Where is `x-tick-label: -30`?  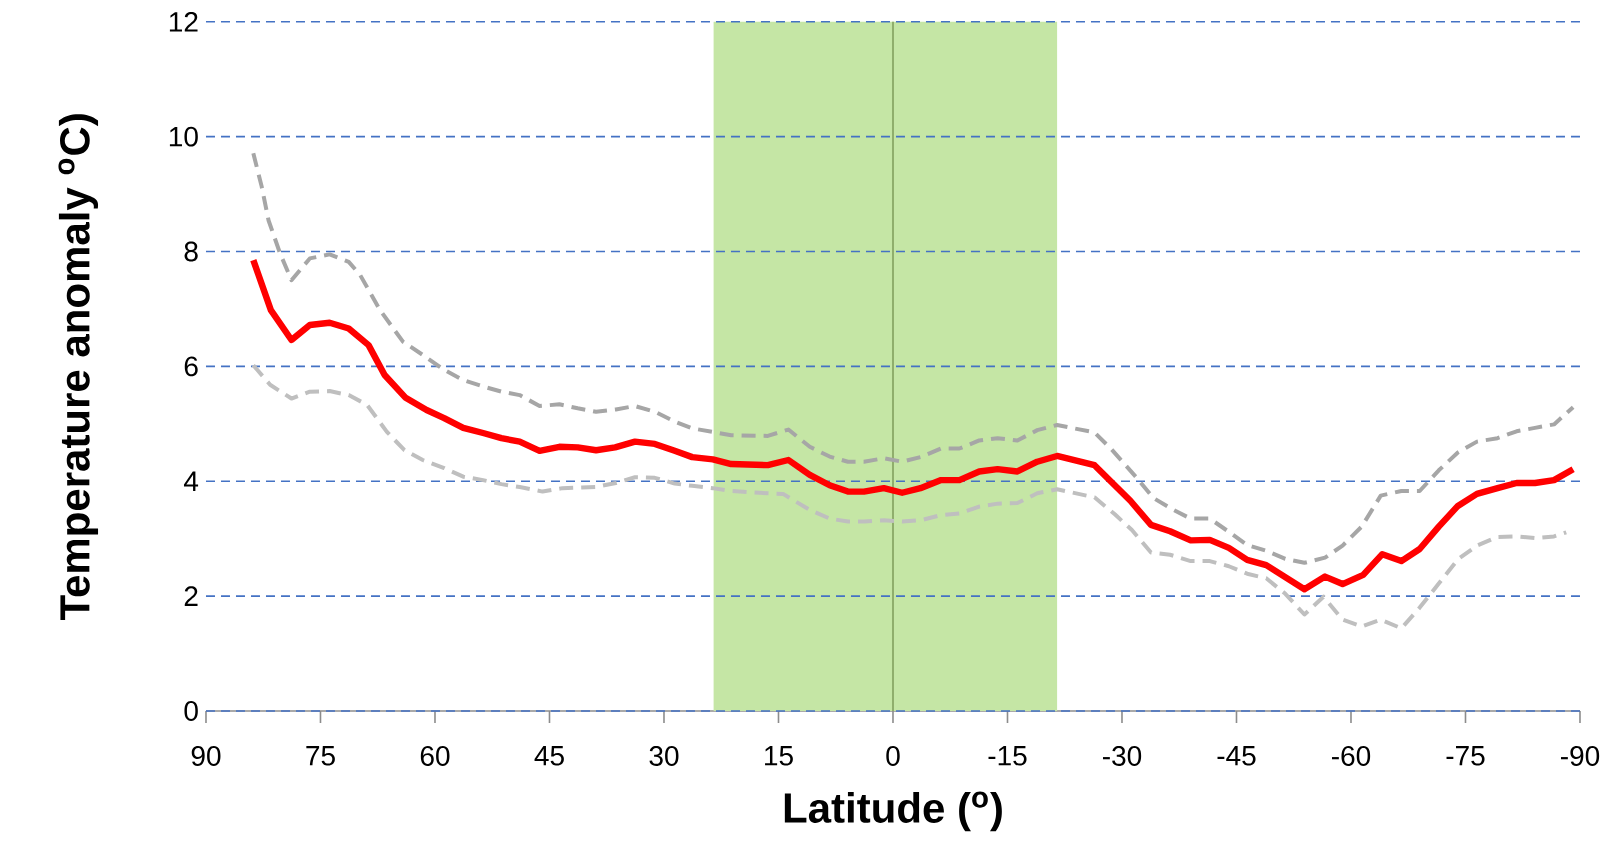 x-tick-label: -30 is located at coordinates (1122, 756).